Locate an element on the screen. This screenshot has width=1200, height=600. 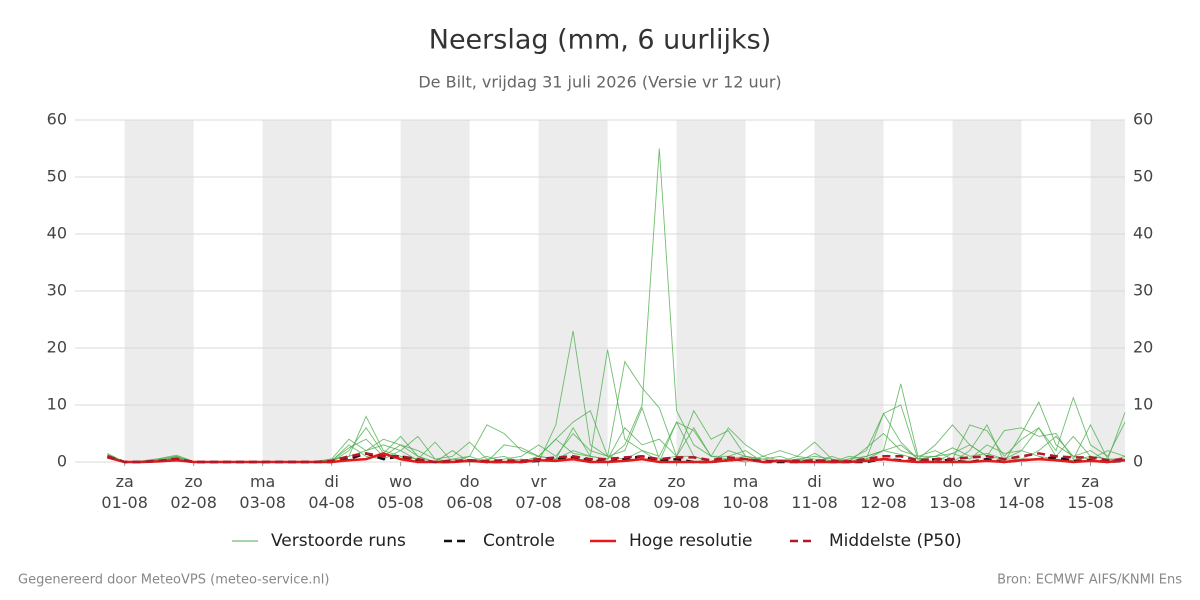
x-tick-label-line: 07-08 is located at coordinates (538, 502).